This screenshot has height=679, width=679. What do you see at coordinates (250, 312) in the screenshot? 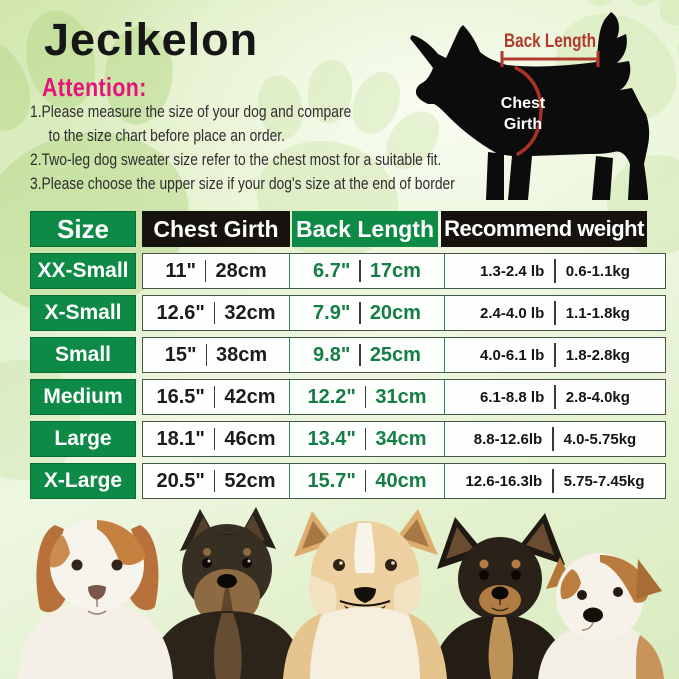
I see `chest-cm: 32cm` at bounding box center [250, 312].